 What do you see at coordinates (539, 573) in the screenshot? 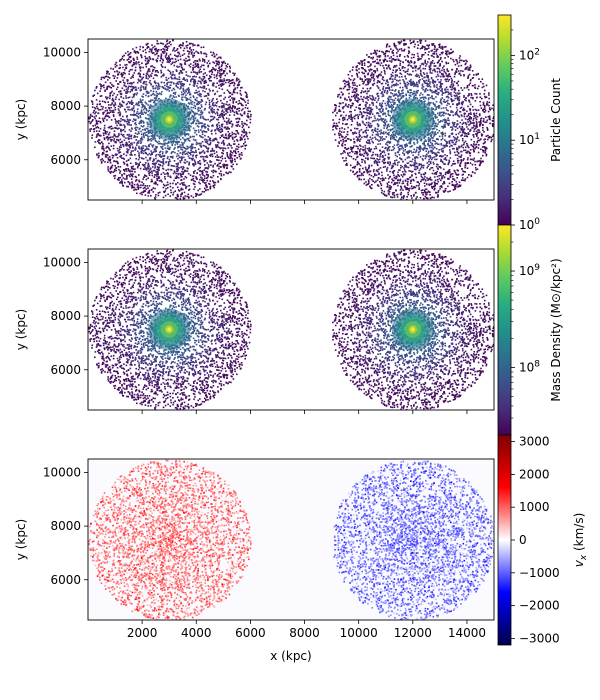
I see `colorbar-tick-label: −1000` at bounding box center [539, 573].